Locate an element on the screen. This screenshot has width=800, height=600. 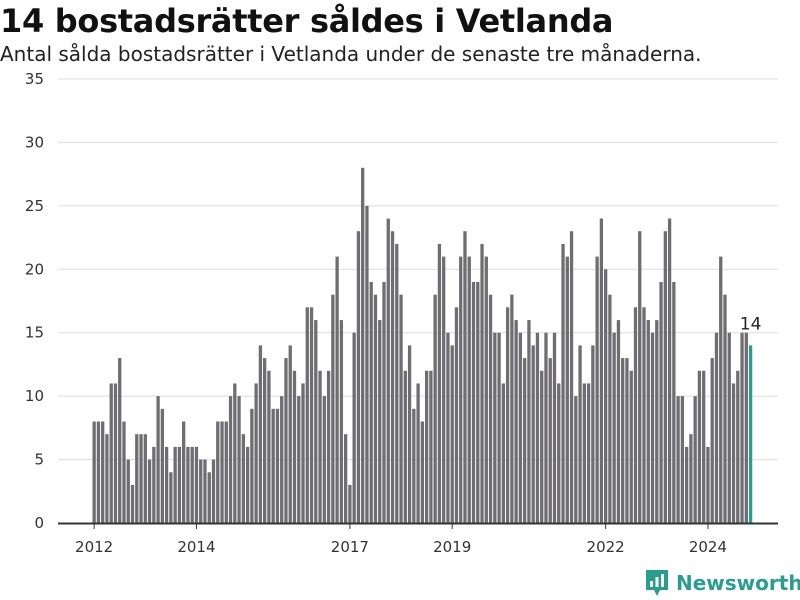
y-tick-label: 30 is located at coordinates (34, 142).